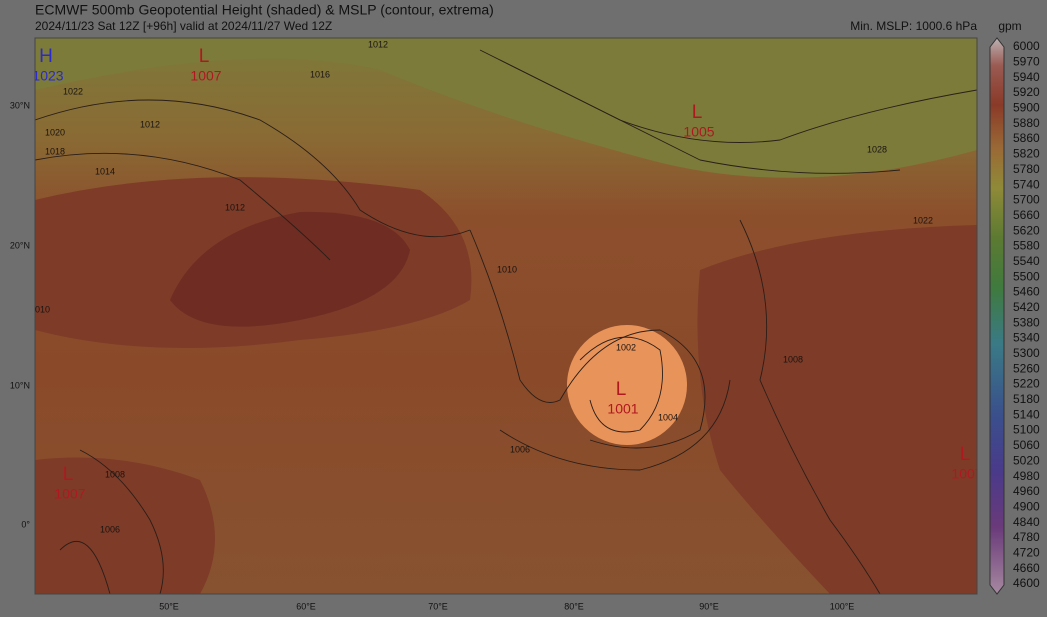  What do you see at coordinates (1026, 307) in the screenshot?
I see `colorbar-label: 5420` at bounding box center [1026, 307].